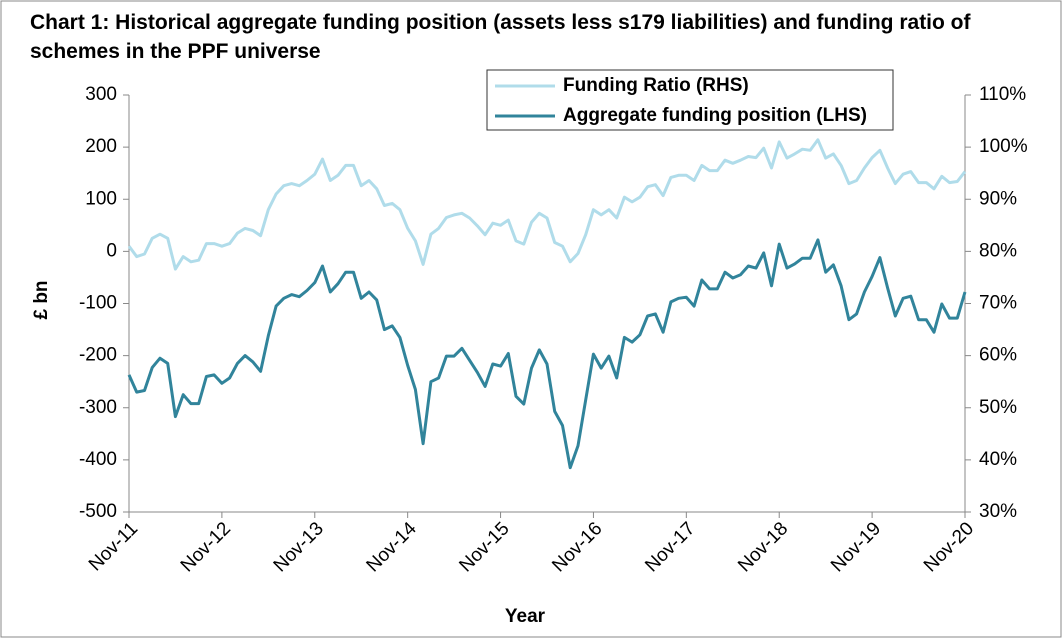 The width and height of the screenshot is (1062, 638). I want to click on y-tick-label: 100, so click(101, 198).